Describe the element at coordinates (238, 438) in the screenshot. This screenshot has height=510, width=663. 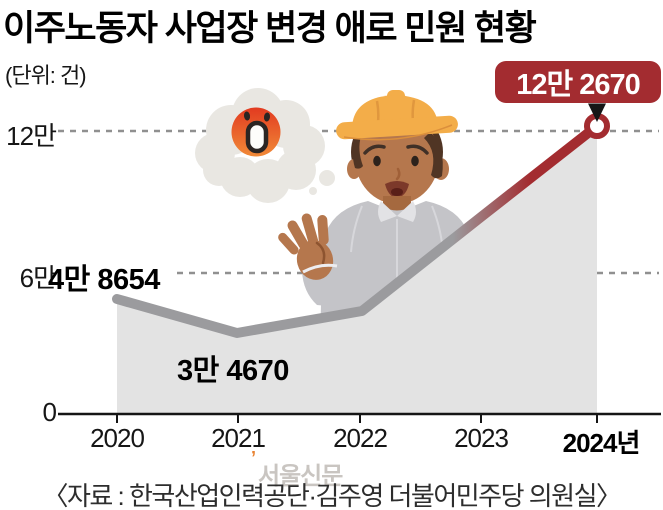
I see `x-tick-2021: 2021` at that location.